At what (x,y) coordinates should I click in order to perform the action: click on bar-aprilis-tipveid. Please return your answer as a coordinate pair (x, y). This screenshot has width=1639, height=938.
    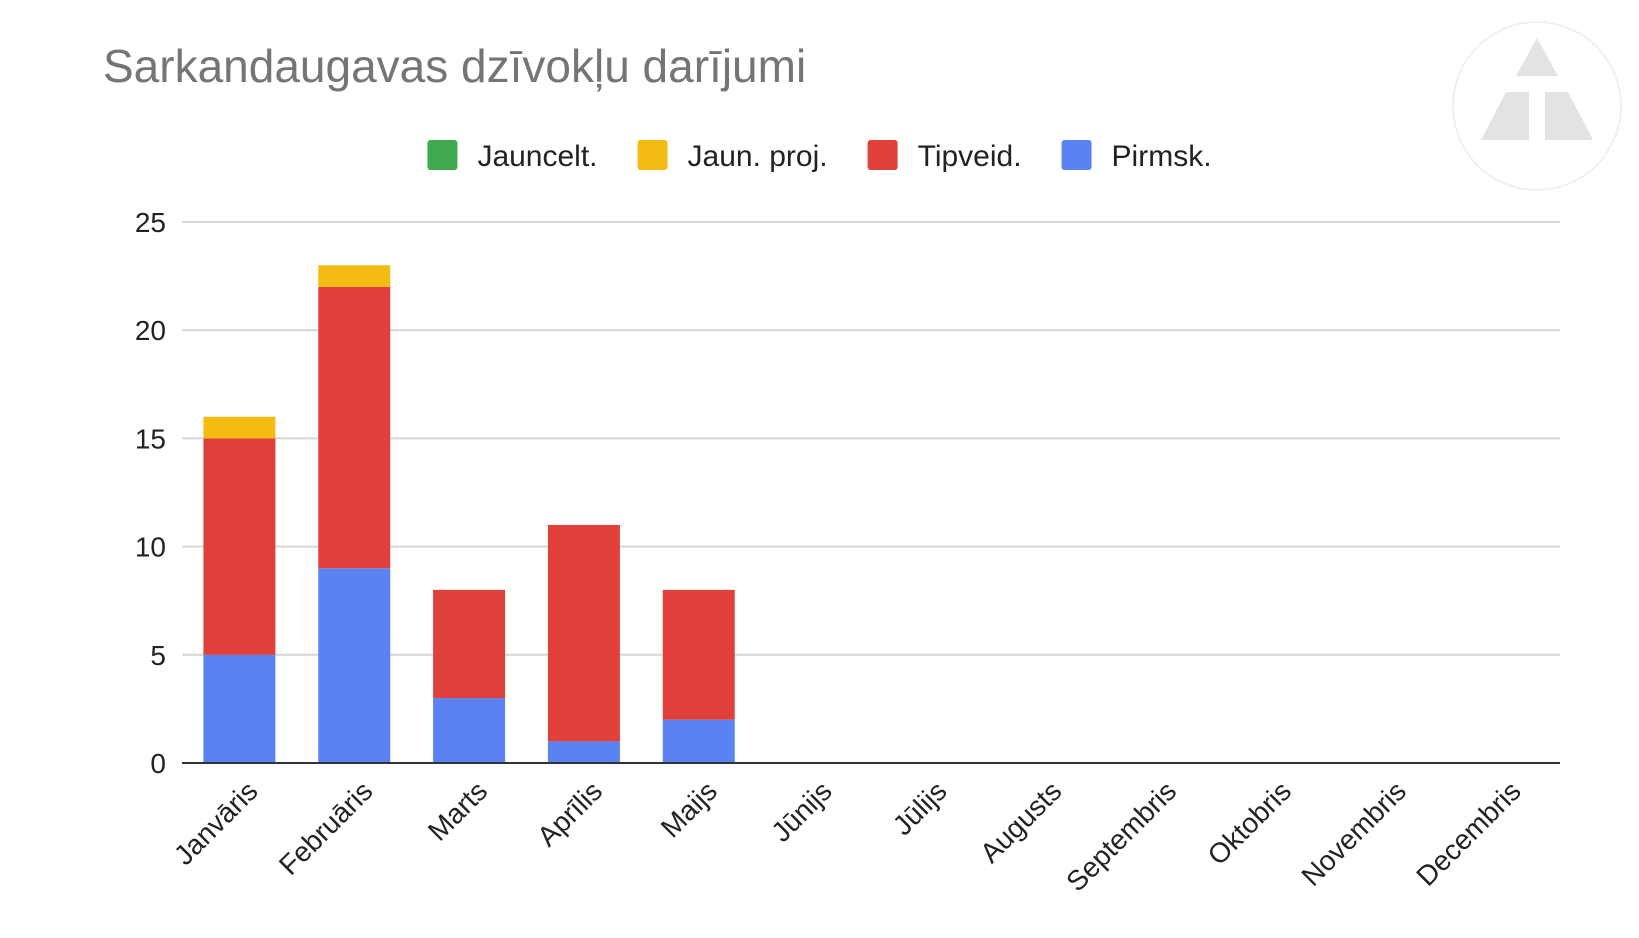
    Looking at the image, I should click on (583, 633).